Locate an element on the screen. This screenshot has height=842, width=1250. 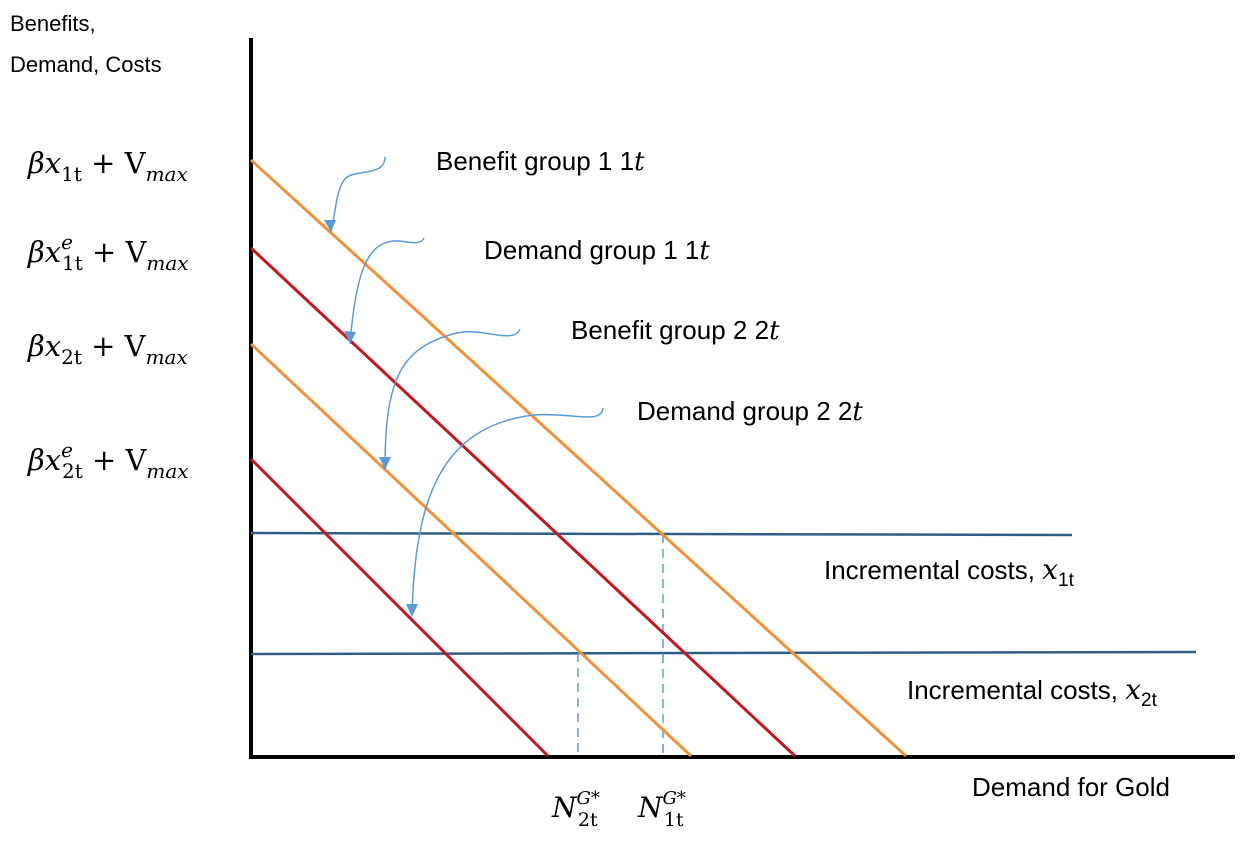
arrow-benefit-2t is located at coordinates (452, 399).